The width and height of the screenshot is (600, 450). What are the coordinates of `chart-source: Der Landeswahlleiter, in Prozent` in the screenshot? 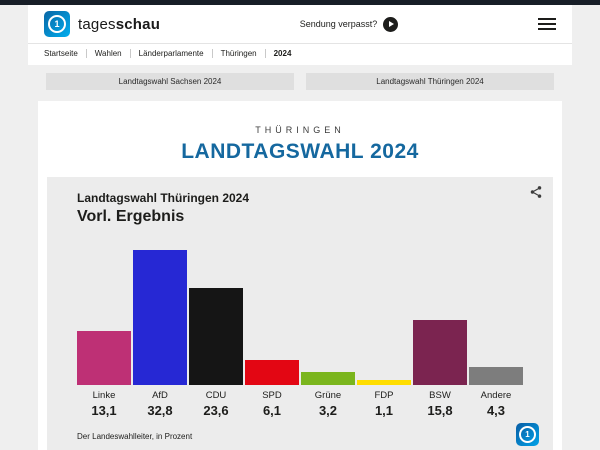 It's located at (135, 436).